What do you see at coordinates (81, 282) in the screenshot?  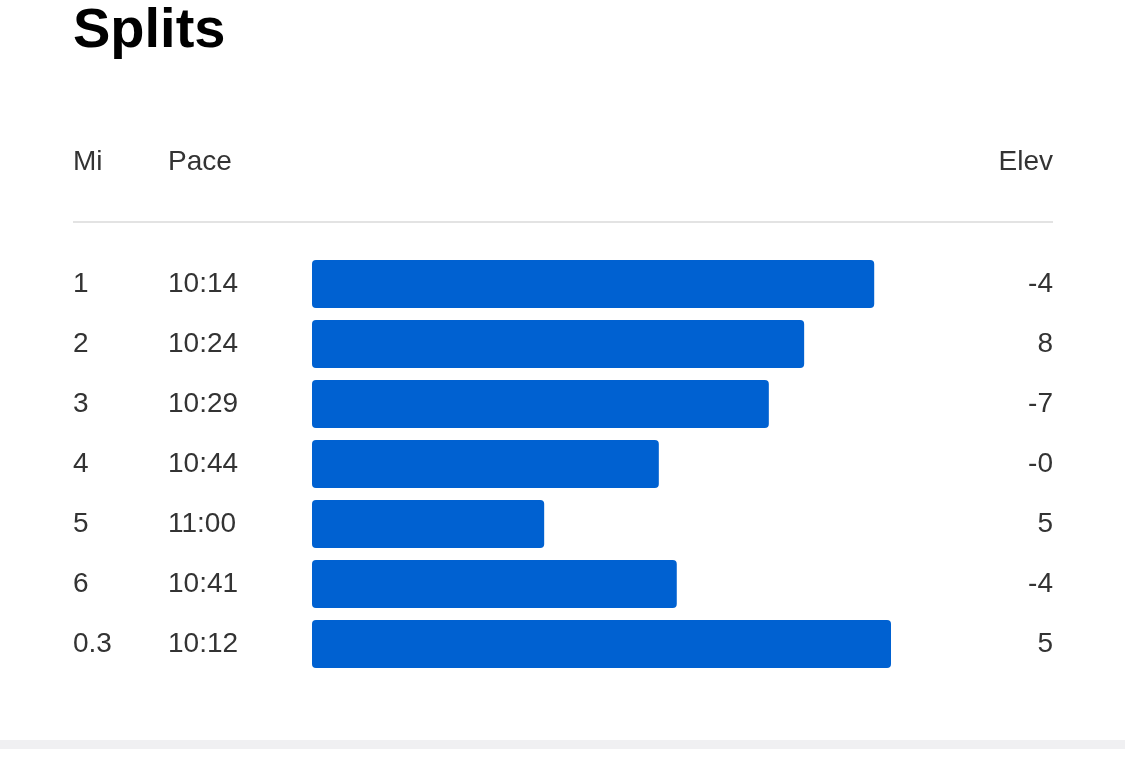 I see `y-tick-label: 1` at bounding box center [81, 282].